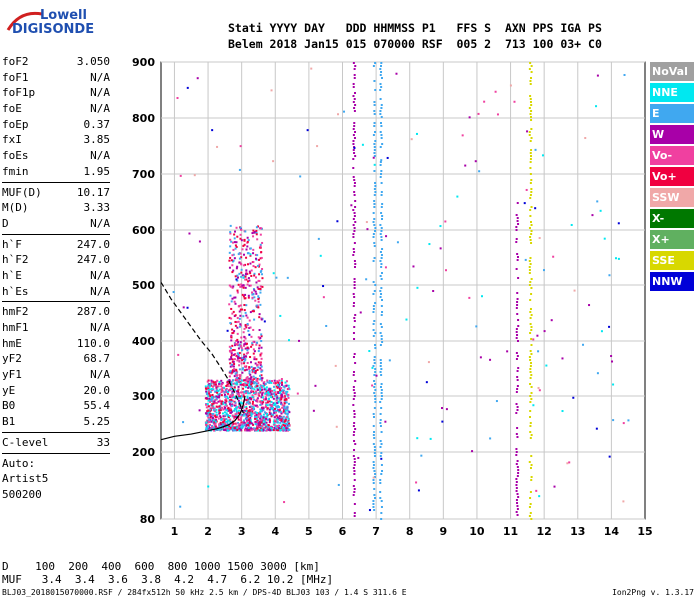 The image size is (700, 600). I want to click on param-row: h`F 247.0, so click(56, 245).